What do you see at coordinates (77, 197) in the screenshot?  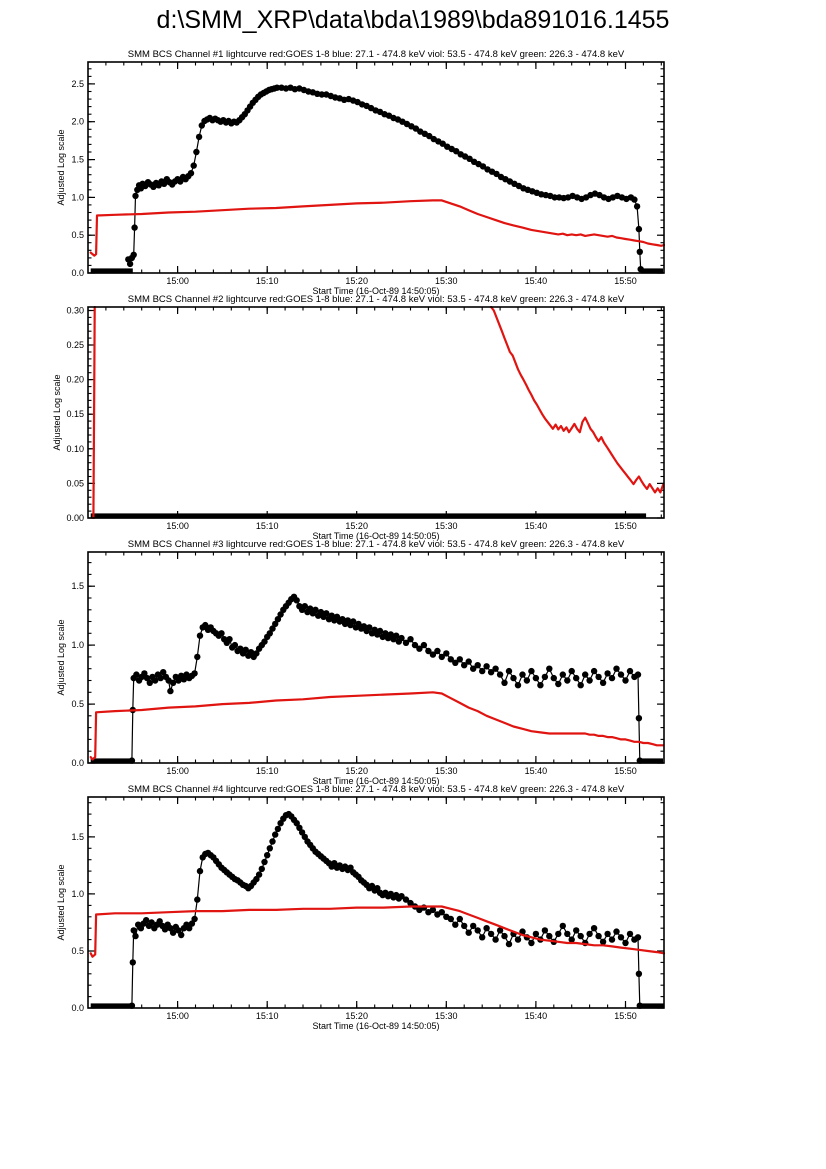 I see `y-tick-label: 1.0` at bounding box center [77, 197].